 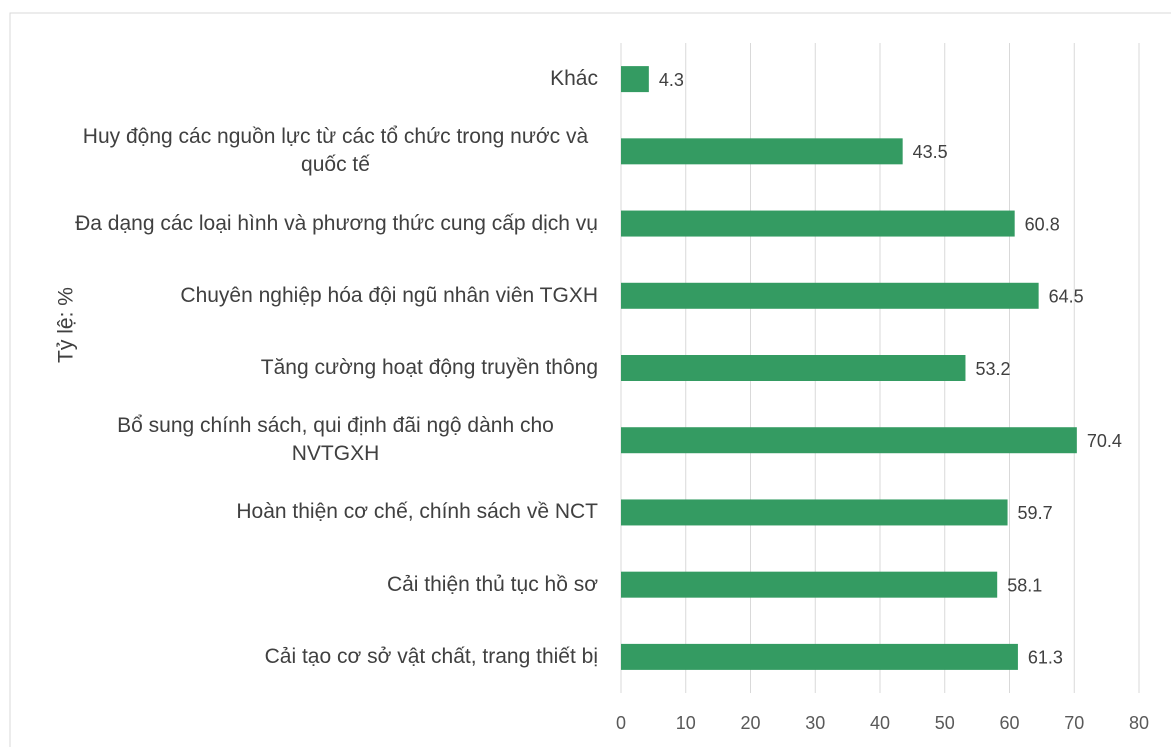 What do you see at coordinates (671, 80) in the screenshot?
I see `data-label: 4.3` at bounding box center [671, 80].